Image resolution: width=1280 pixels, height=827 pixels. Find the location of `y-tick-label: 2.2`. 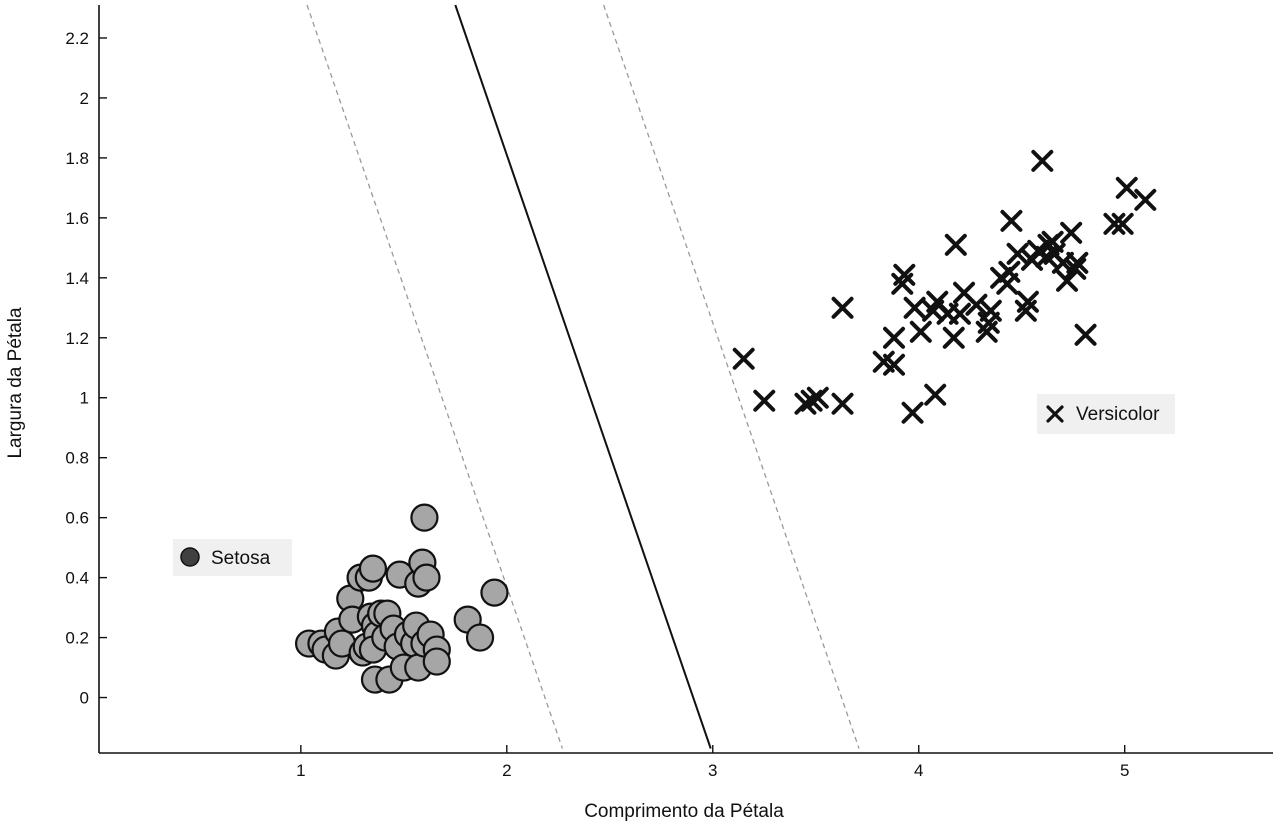

y-tick-label: 2.2 is located at coordinates (77, 38).